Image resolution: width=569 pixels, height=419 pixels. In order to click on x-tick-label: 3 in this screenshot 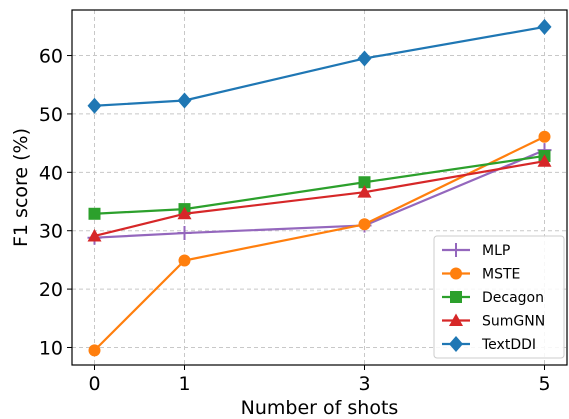, I will do `click(364, 384)`.